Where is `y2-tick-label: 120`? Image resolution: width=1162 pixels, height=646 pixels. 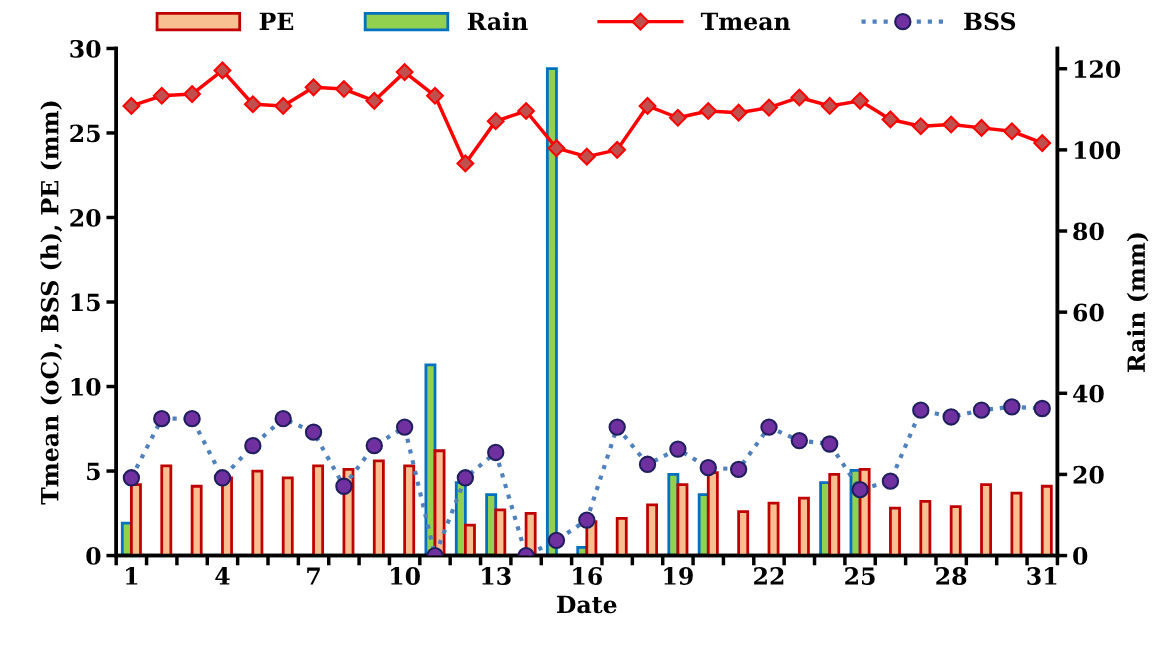 y2-tick-label: 120 is located at coordinates (1097, 69).